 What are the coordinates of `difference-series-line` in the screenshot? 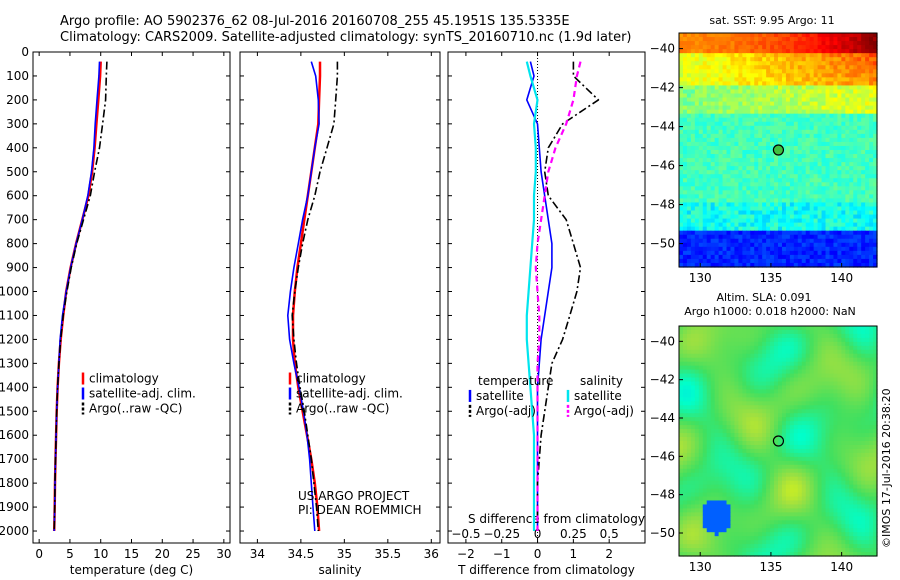 It's located at (558, 296).